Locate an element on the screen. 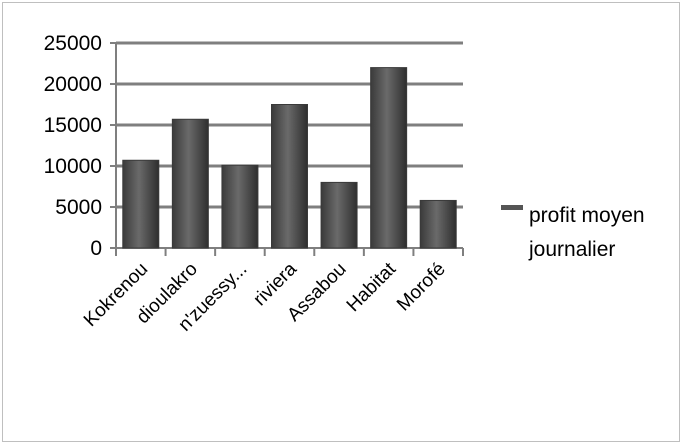 Image resolution: width=684 pixels, height=446 pixels. legend-label-line2: journalier is located at coordinates (571, 249).